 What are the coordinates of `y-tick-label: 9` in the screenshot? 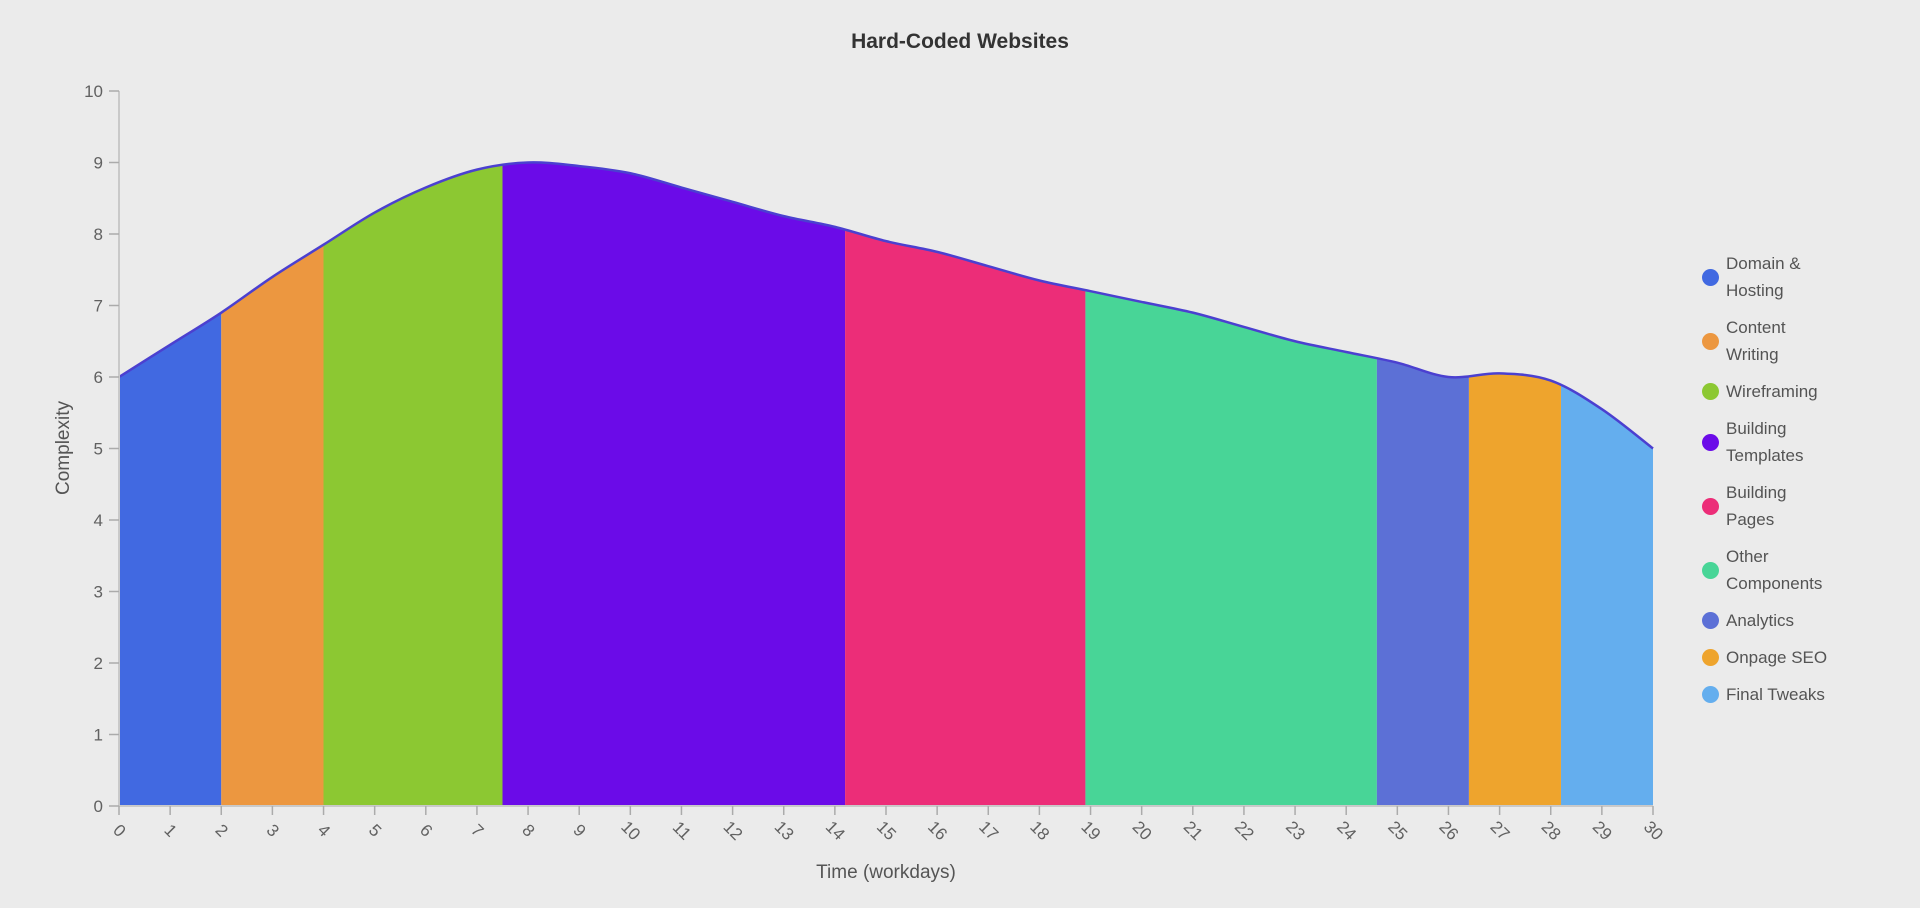 It's located at (98, 163).